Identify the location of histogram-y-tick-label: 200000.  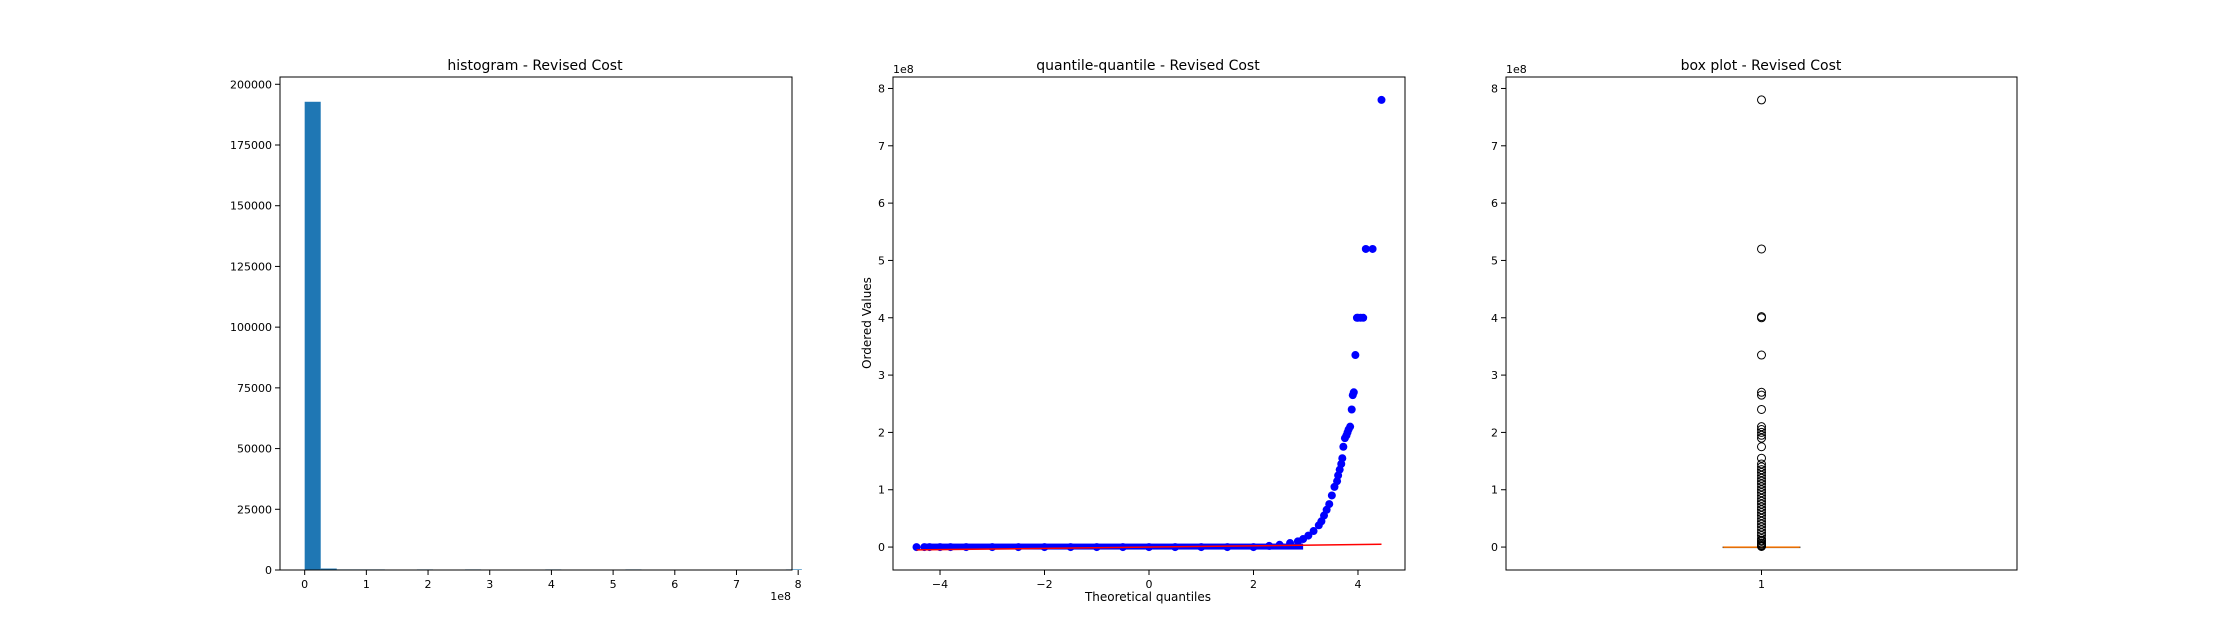
(251, 84).